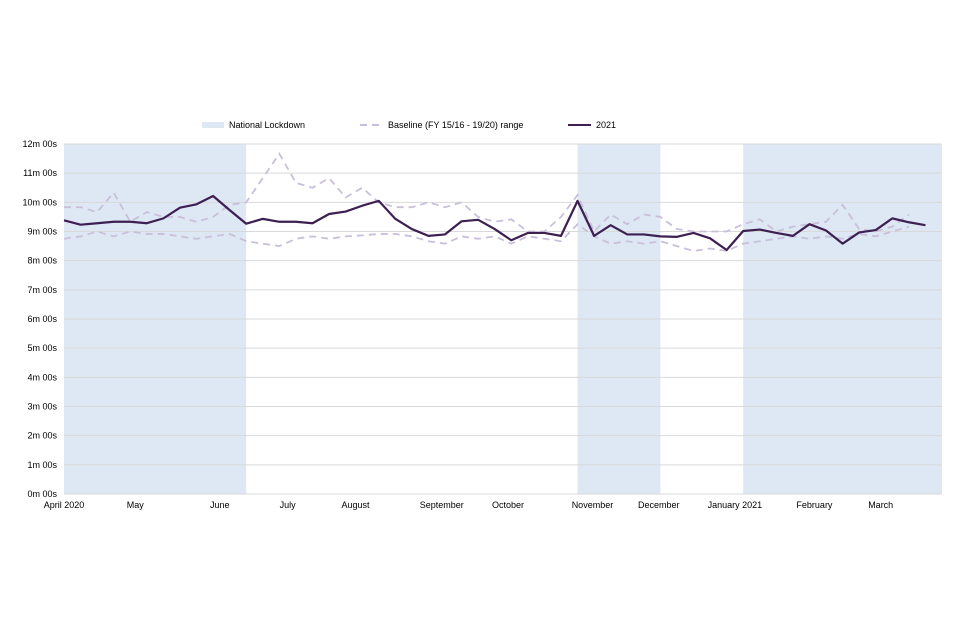  Describe the element at coordinates (735, 505) in the screenshot. I see `x-tick-label: January 2021` at that location.